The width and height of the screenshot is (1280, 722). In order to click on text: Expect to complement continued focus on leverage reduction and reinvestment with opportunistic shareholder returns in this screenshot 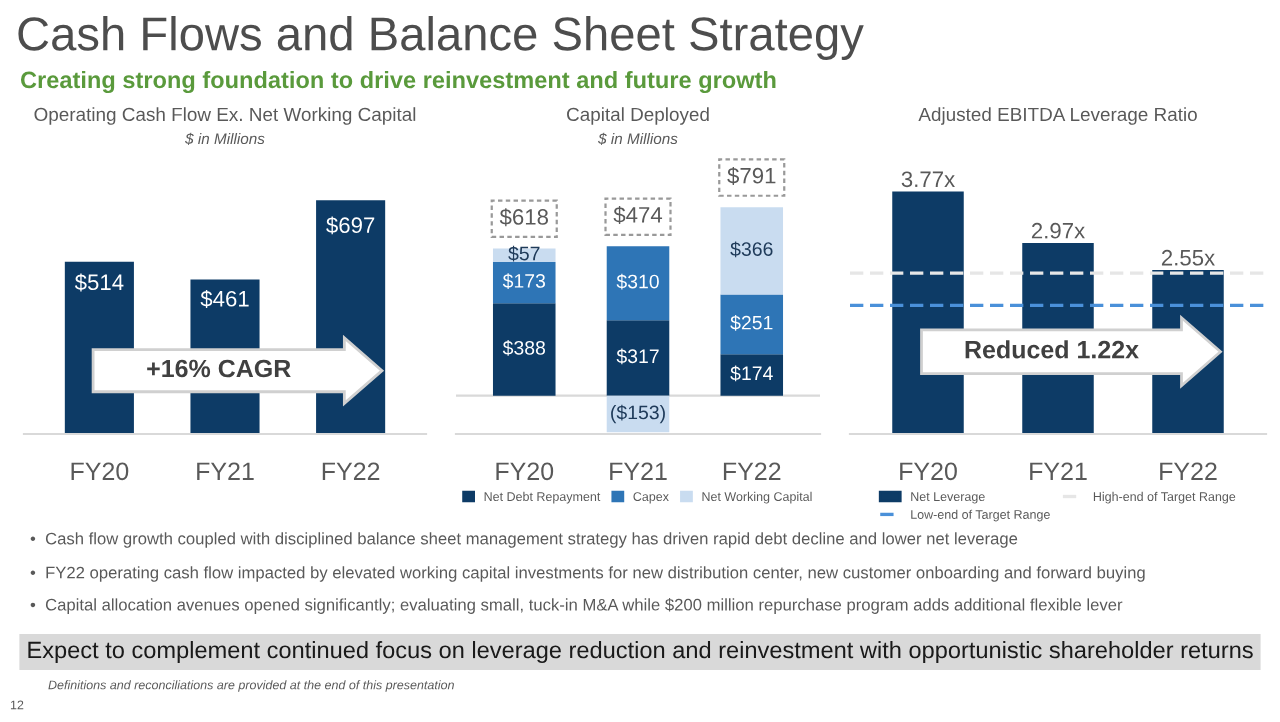, I will do `click(640, 651)`.